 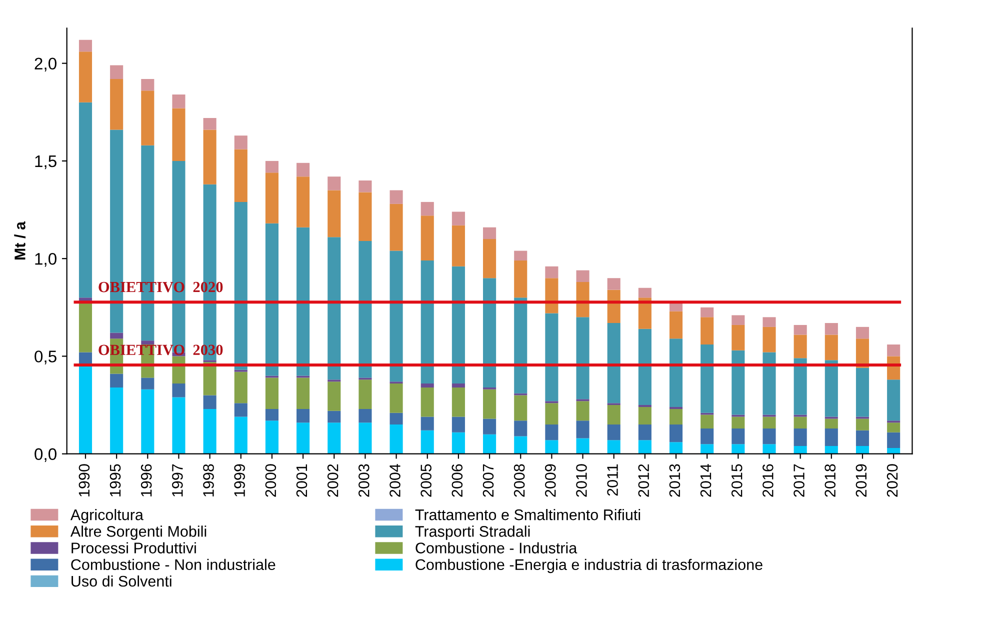 I want to click on x-tick-label: 2016, so click(x=768, y=480).